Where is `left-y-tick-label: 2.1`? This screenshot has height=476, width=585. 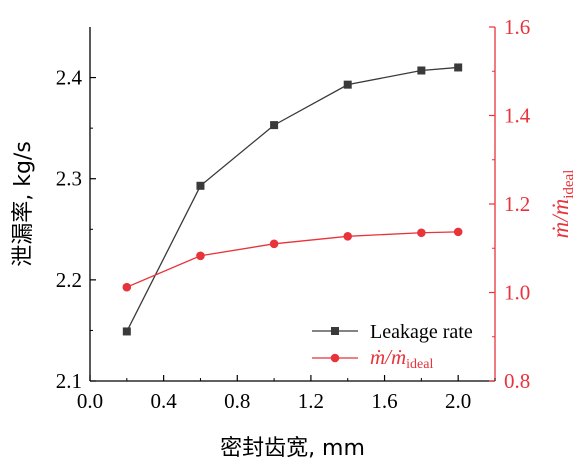
left-y-tick-label: 2.1 is located at coordinates (69, 381).